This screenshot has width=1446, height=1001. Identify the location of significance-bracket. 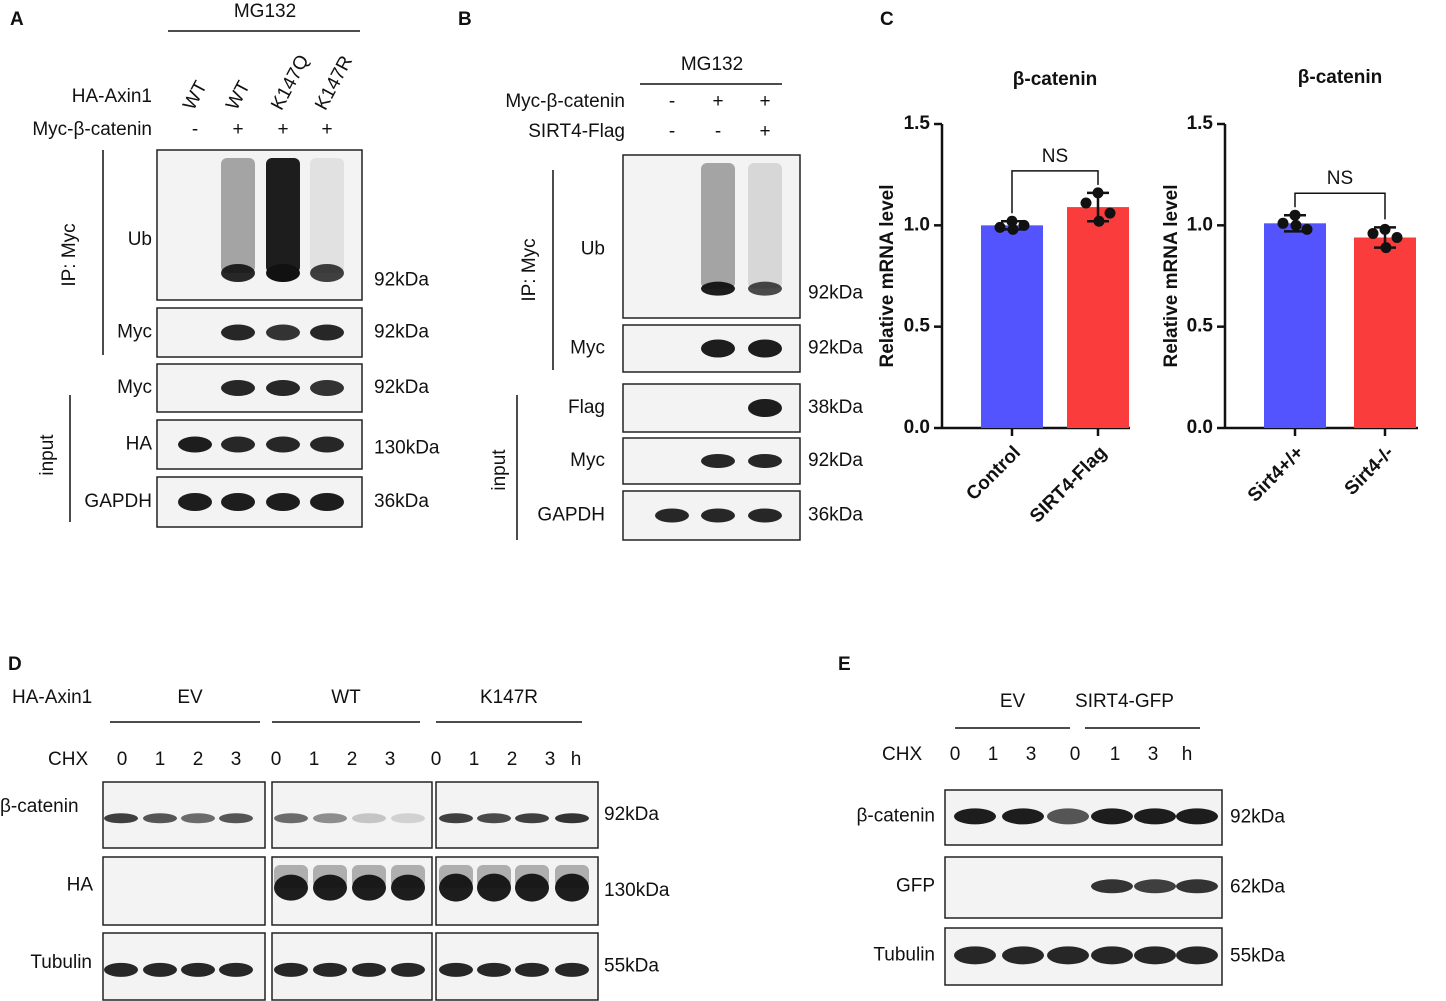
(1340, 206).